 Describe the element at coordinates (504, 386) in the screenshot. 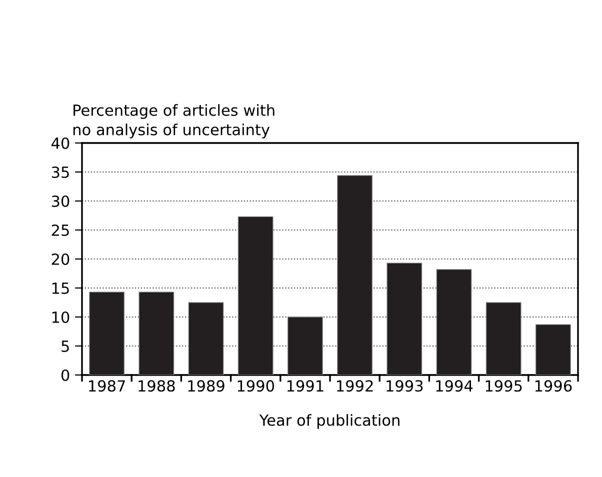

I see `x-tick-label: 1995` at that location.